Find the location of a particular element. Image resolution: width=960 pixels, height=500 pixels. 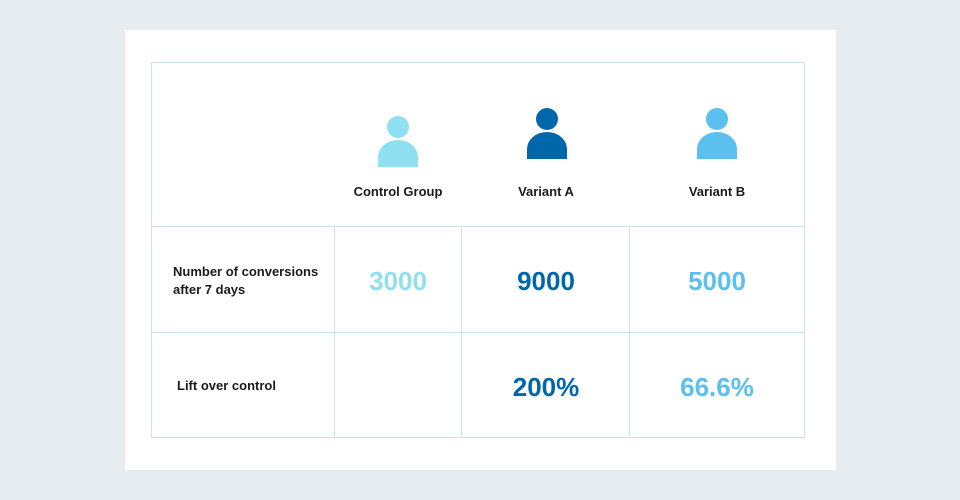

person-icon-control is located at coordinates (398, 141).